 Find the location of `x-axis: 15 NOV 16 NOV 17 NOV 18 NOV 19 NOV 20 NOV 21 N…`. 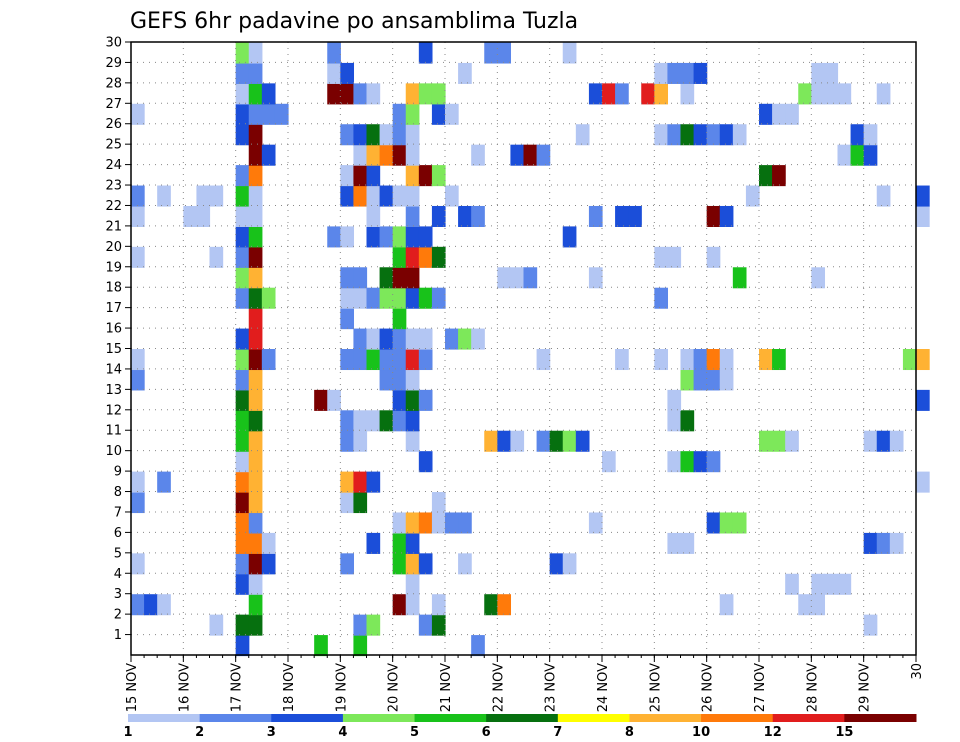

x-axis: 15 NOV 16 NOV 17 NOV 18 NOV 19 NOV 20 NOV 21 N… is located at coordinates (525, 683).